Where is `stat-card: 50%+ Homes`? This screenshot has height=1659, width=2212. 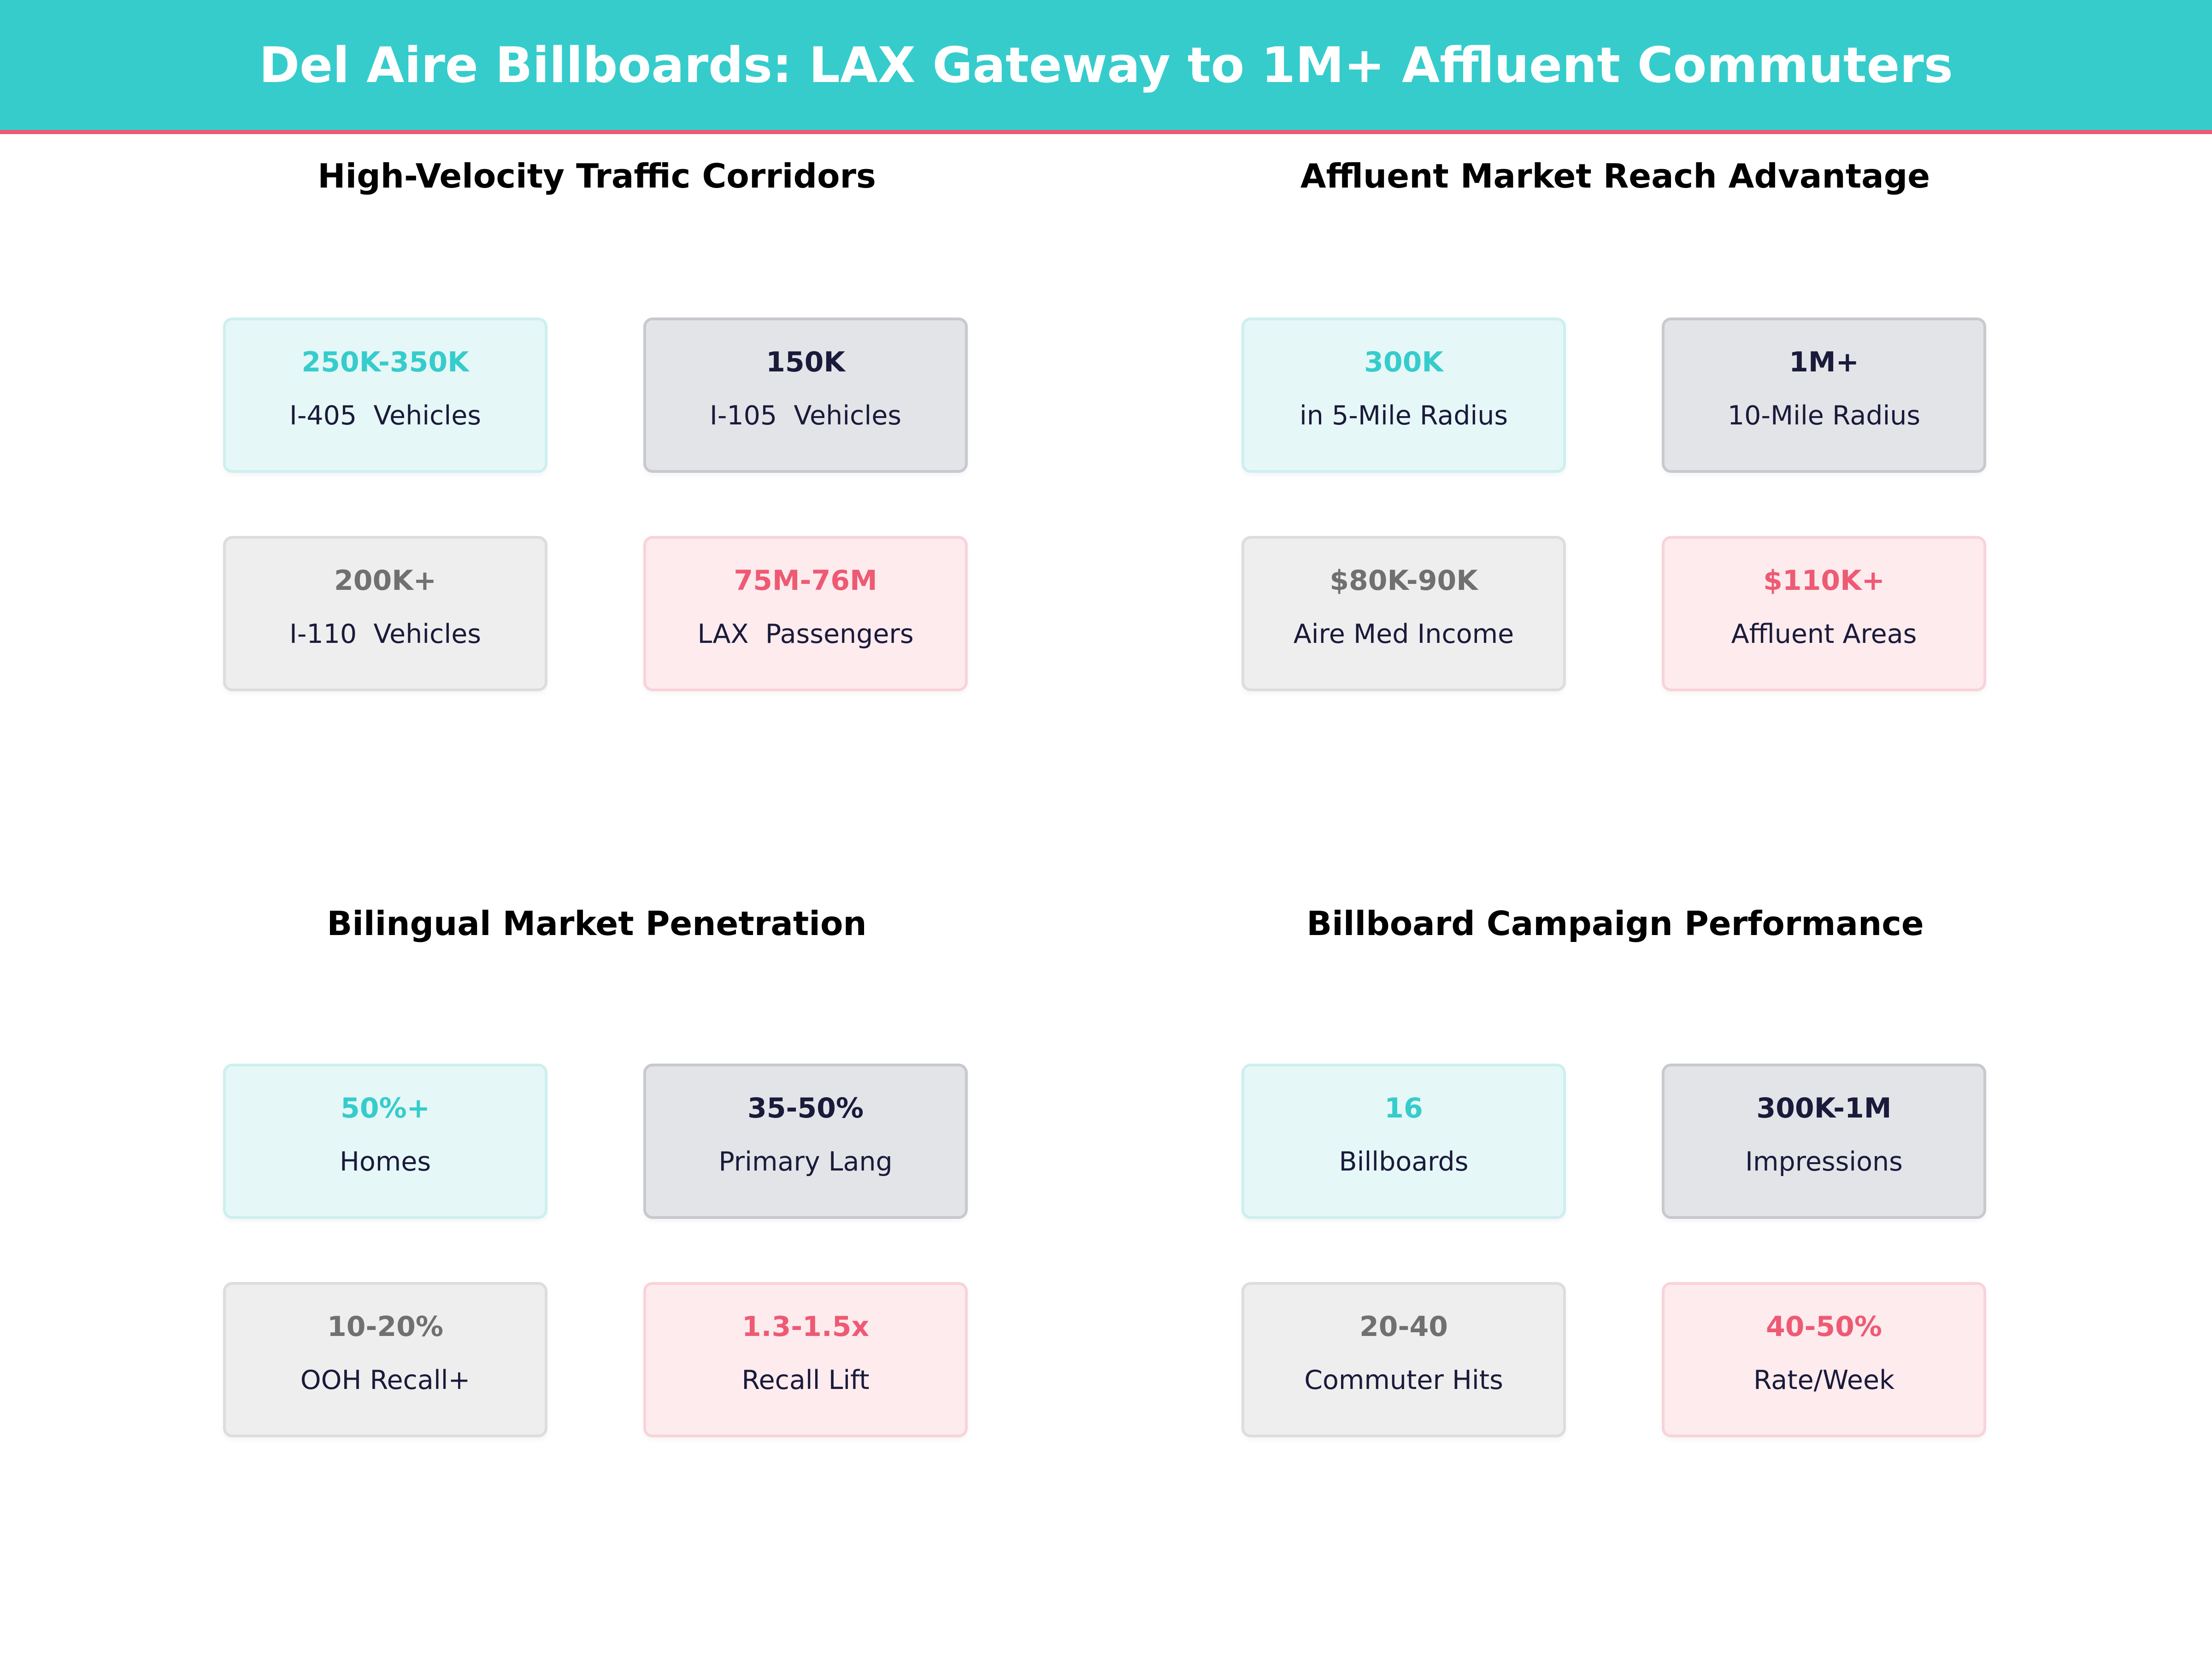
stat-card: 50%+ Homes is located at coordinates (385, 1141).